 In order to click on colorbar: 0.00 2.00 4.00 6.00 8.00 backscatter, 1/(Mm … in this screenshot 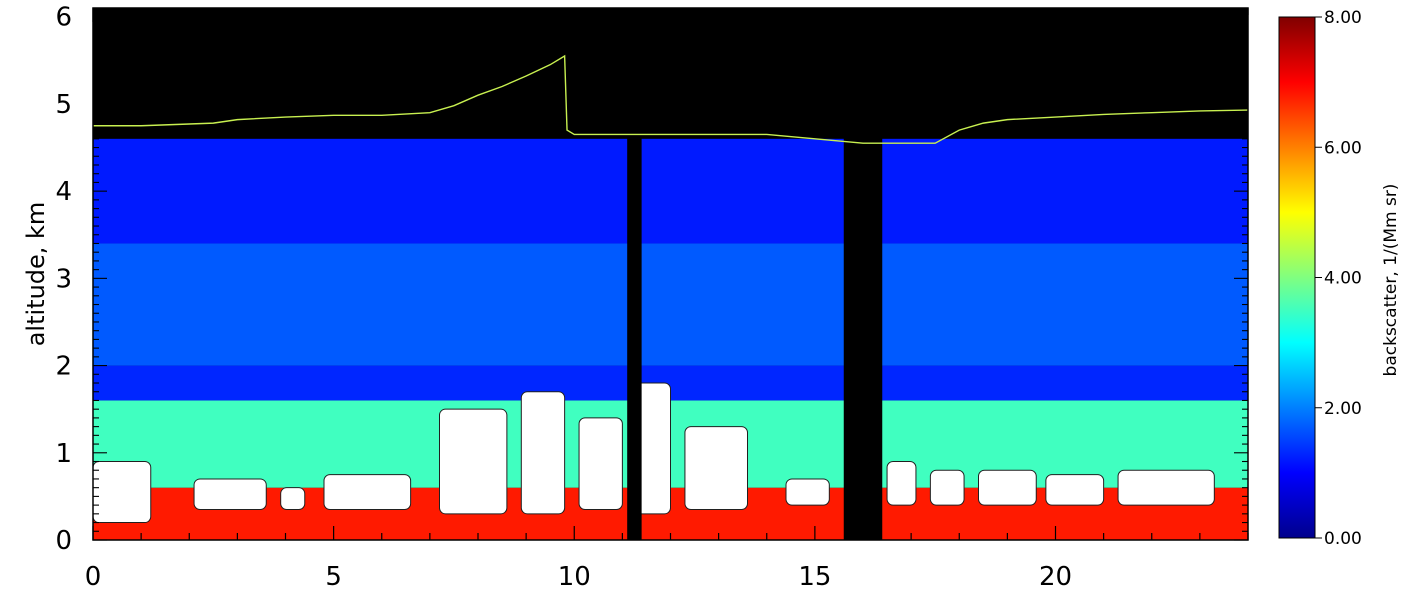, I will do `click(1339, 278)`.